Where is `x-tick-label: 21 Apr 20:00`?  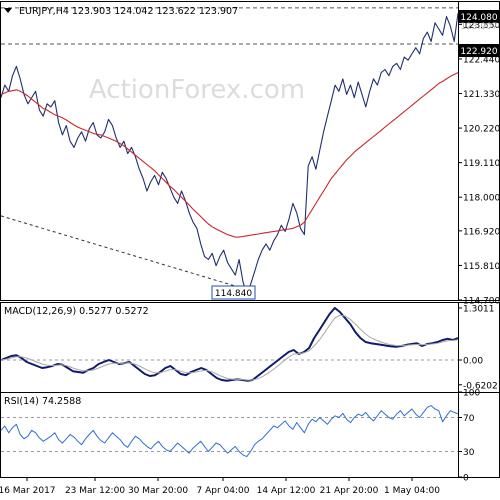
x-tick-label: 21 Apr 20:00 is located at coordinates (349, 491).